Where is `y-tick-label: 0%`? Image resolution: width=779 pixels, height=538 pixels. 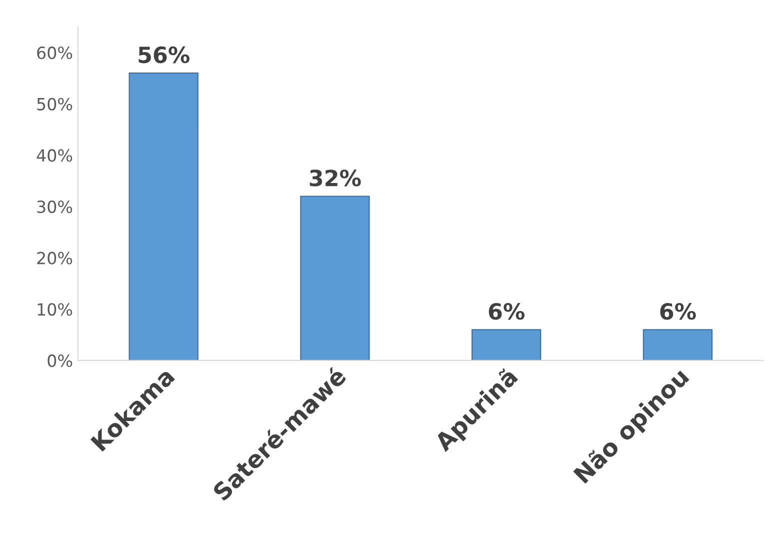
y-tick-label: 0% is located at coordinates (60, 361).